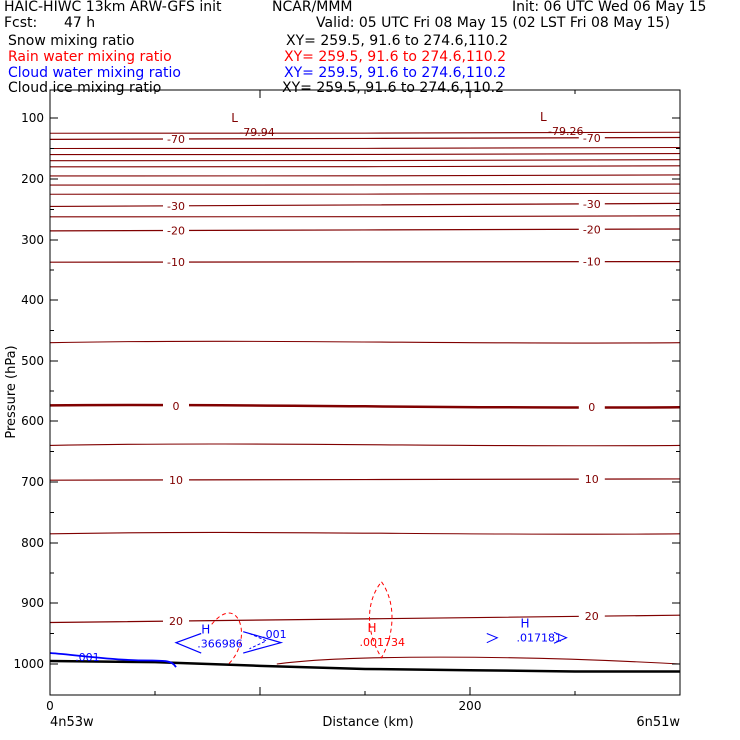 The height and width of the screenshot is (740, 740). Describe the element at coordinates (372, 628) in the screenshot. I see `rain-high-marker: H` at that location.